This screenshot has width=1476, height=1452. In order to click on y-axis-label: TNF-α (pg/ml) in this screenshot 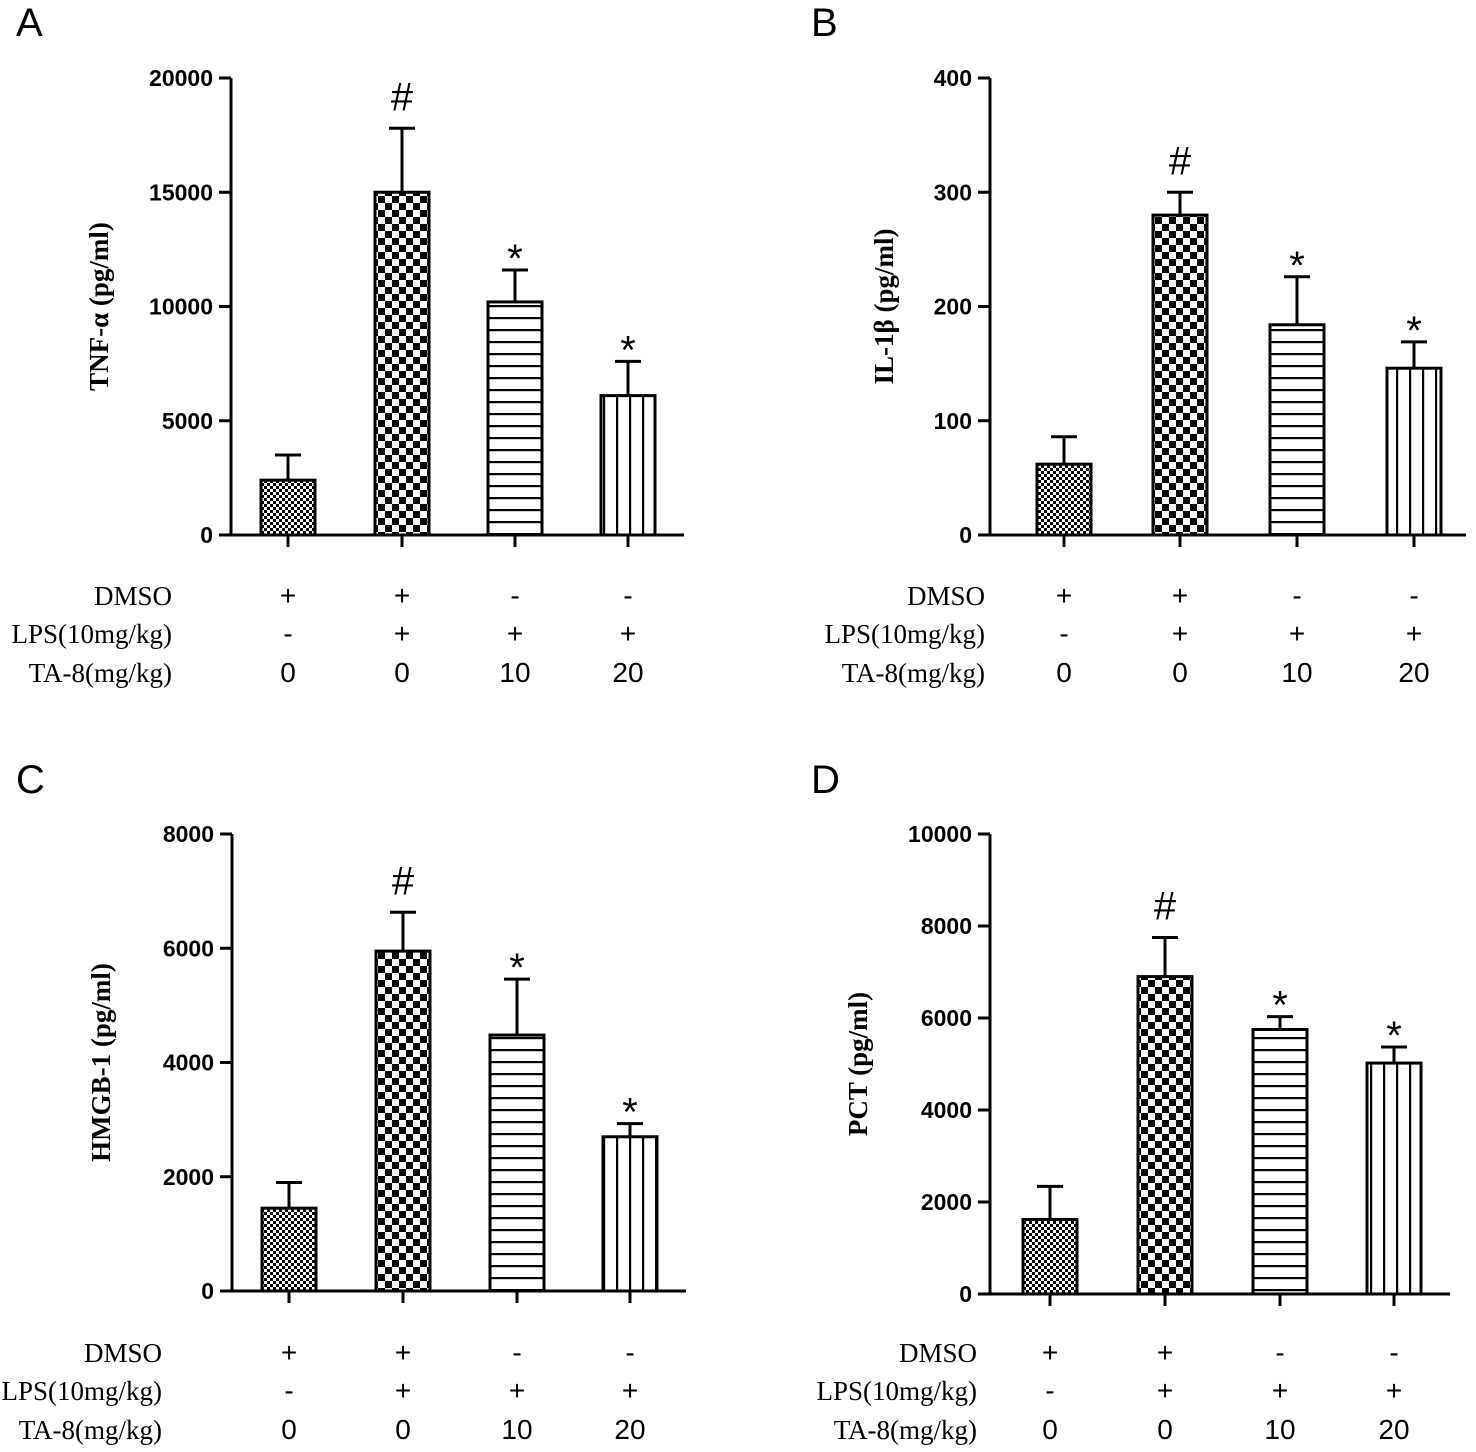, I will do `click(99, 306)`.